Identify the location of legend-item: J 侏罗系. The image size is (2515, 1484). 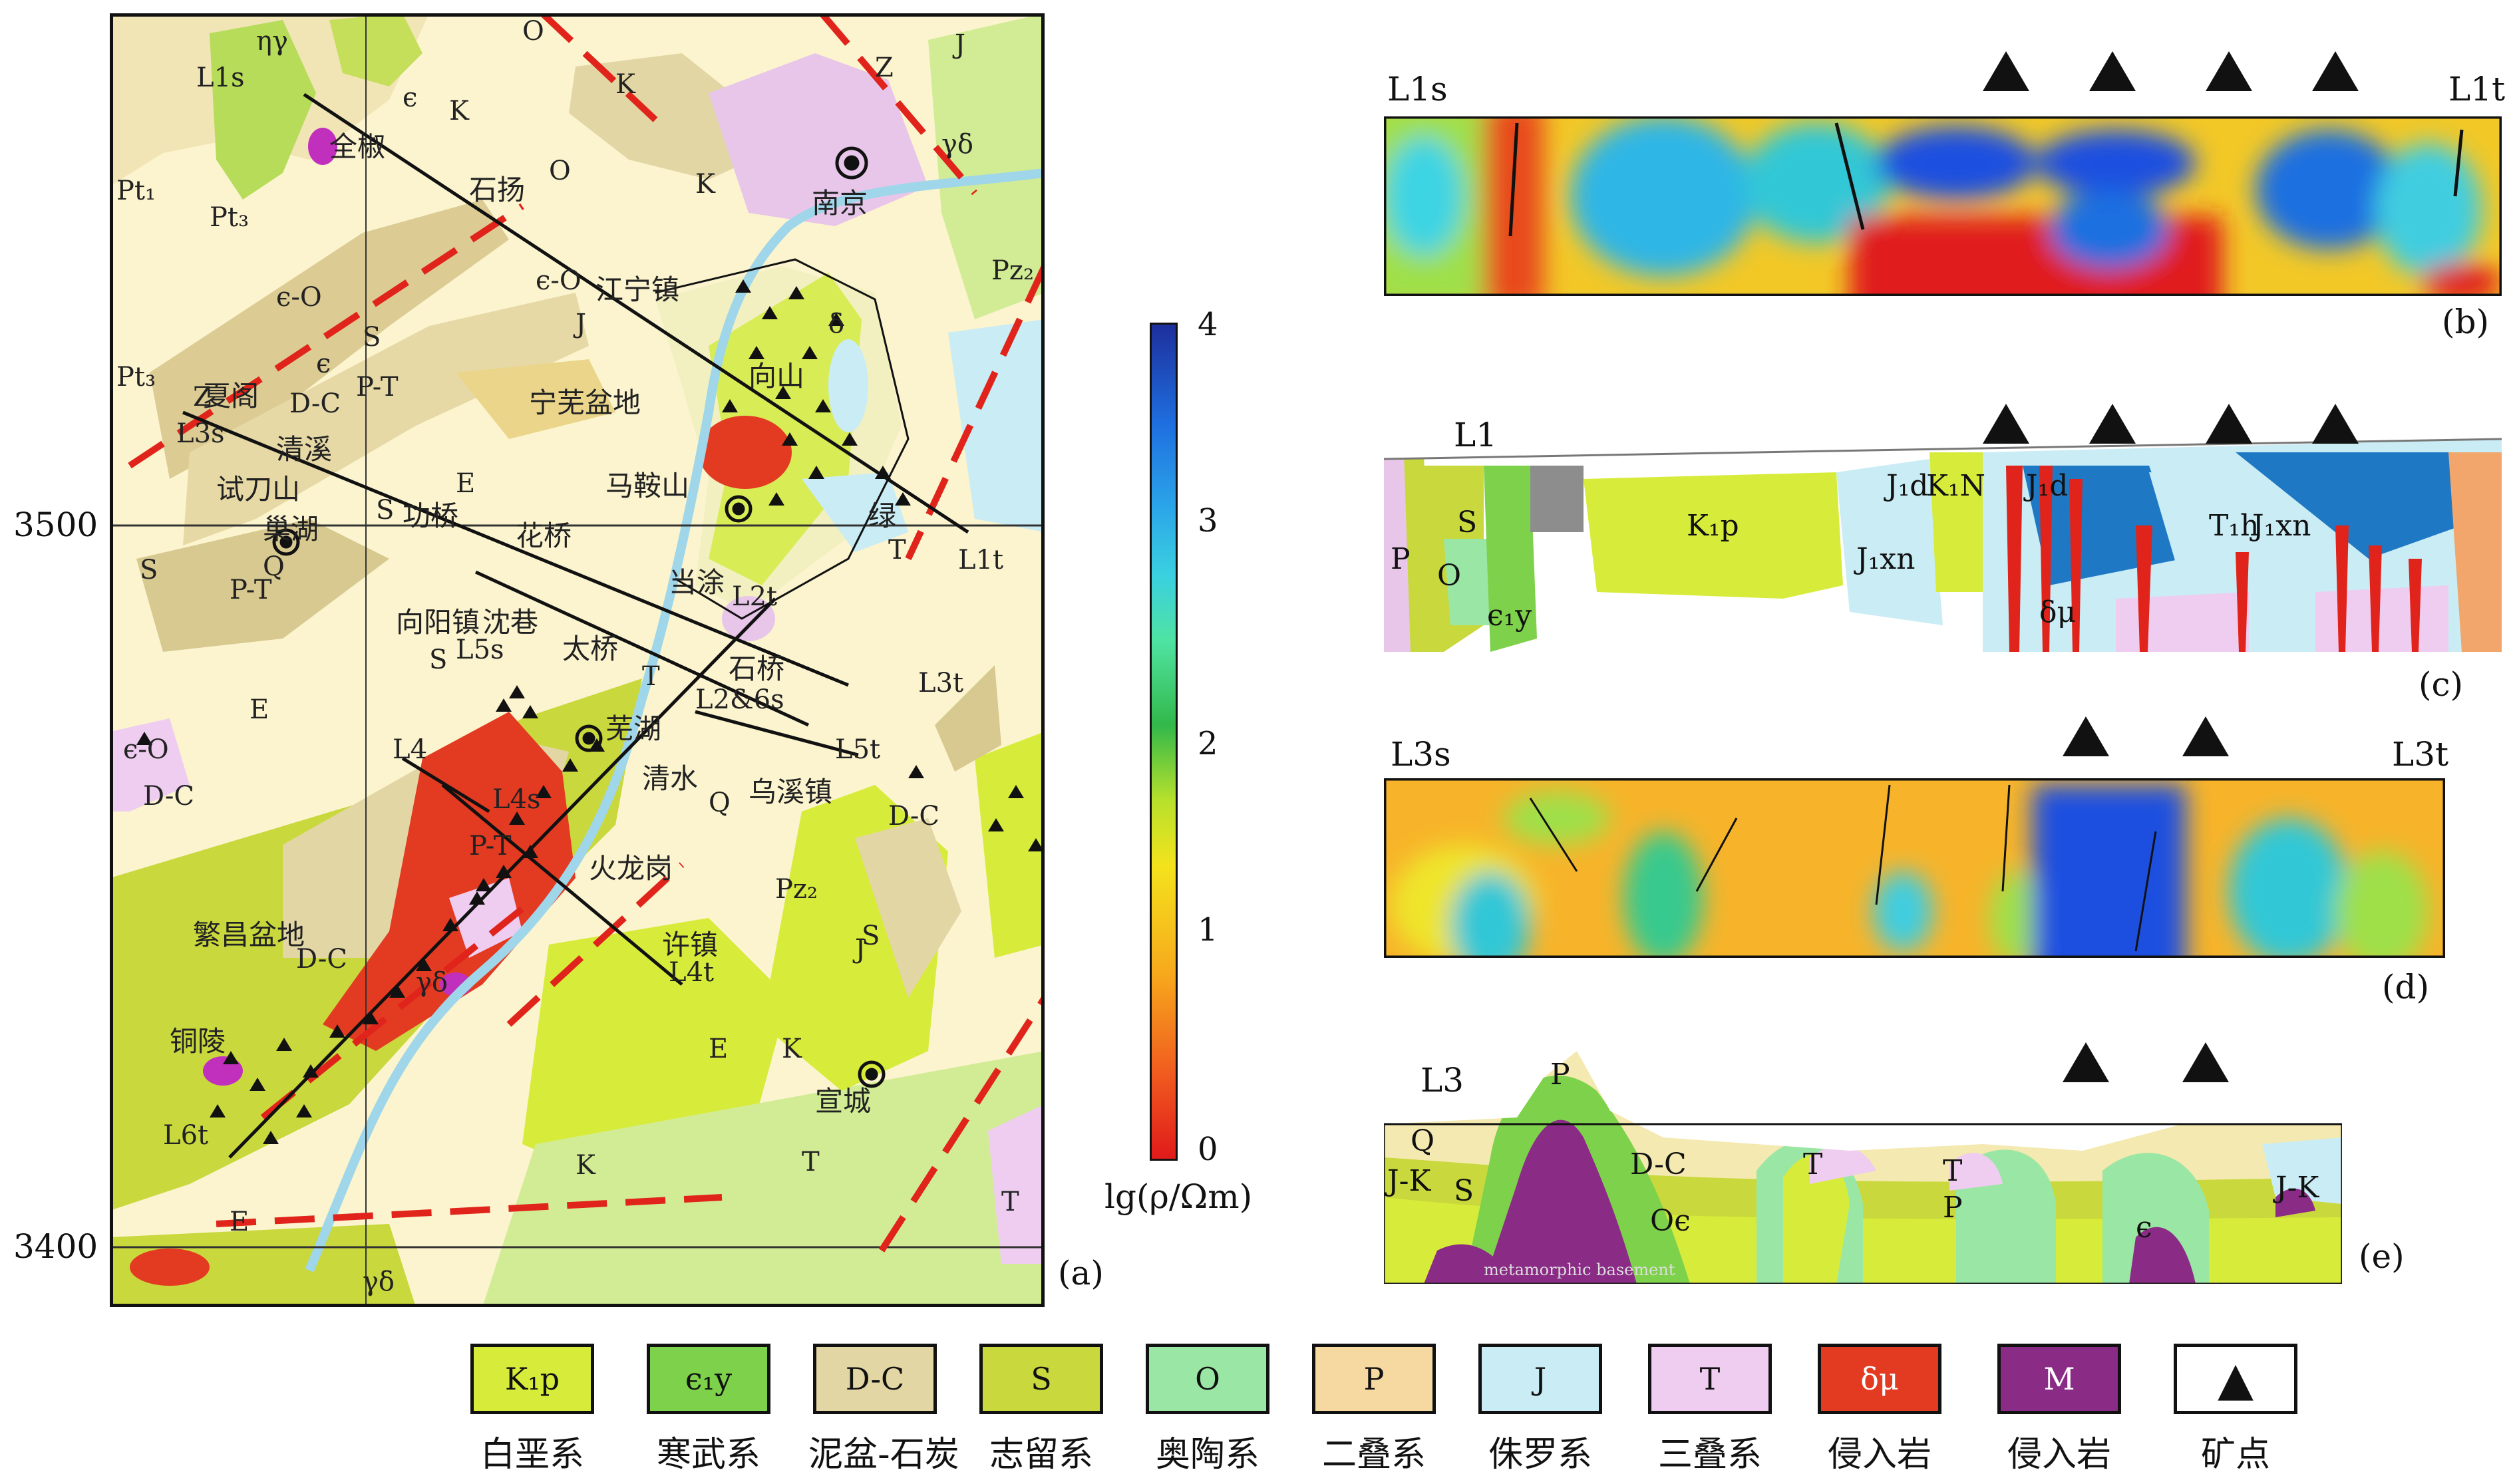
(1540, 1410).